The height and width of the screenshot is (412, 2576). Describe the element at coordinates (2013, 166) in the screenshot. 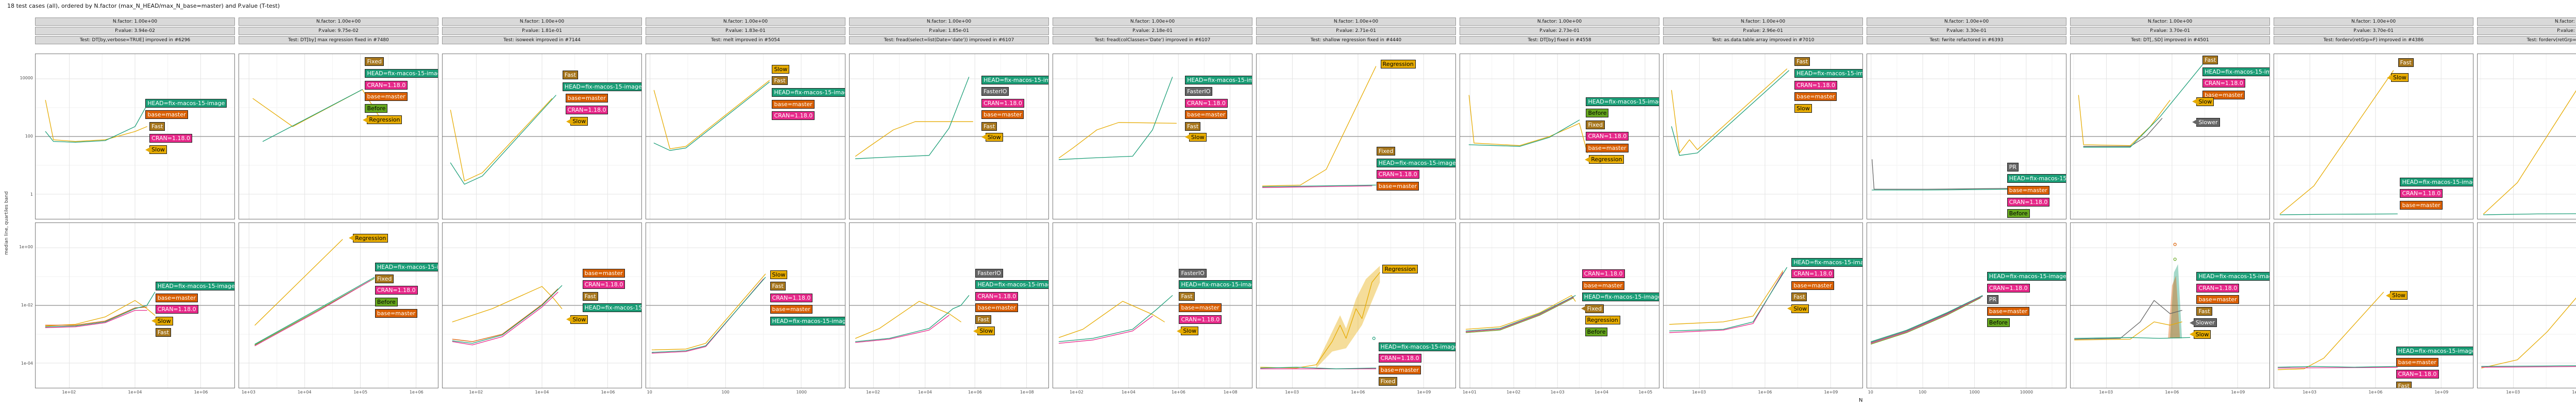

I see `series-label: PR` at that location.